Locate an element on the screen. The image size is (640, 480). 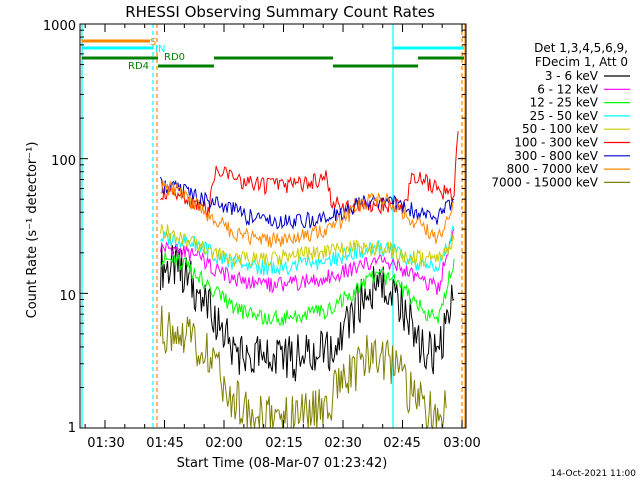
series-line-12-25kev is located at coordinates (307, 289).